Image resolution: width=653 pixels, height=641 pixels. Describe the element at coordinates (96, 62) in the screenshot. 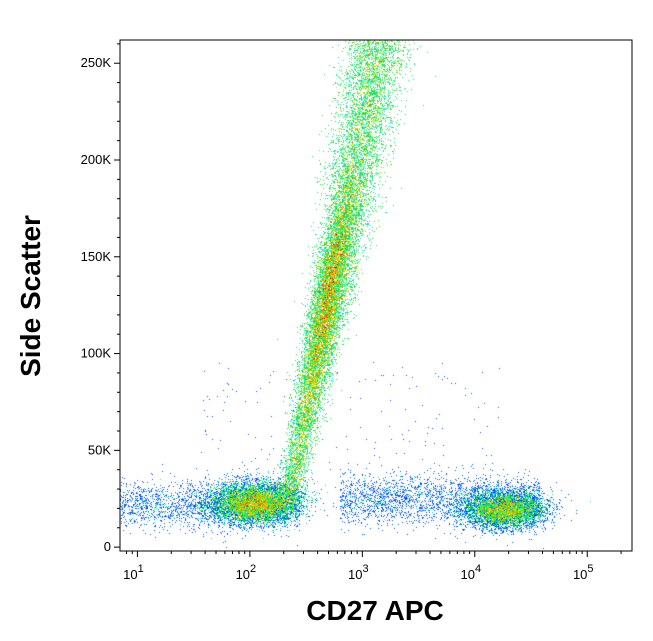

I see `y-tick-label: 250K` at that location.